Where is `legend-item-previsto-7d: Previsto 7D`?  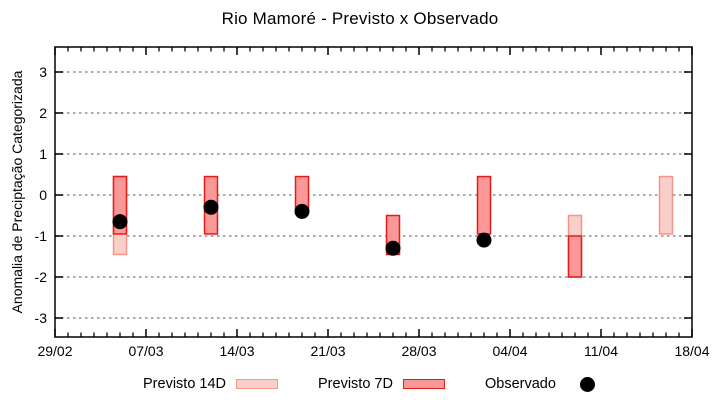
legend-item-previsto-7d: Previsto 7D is located at coordinates (381, 384).